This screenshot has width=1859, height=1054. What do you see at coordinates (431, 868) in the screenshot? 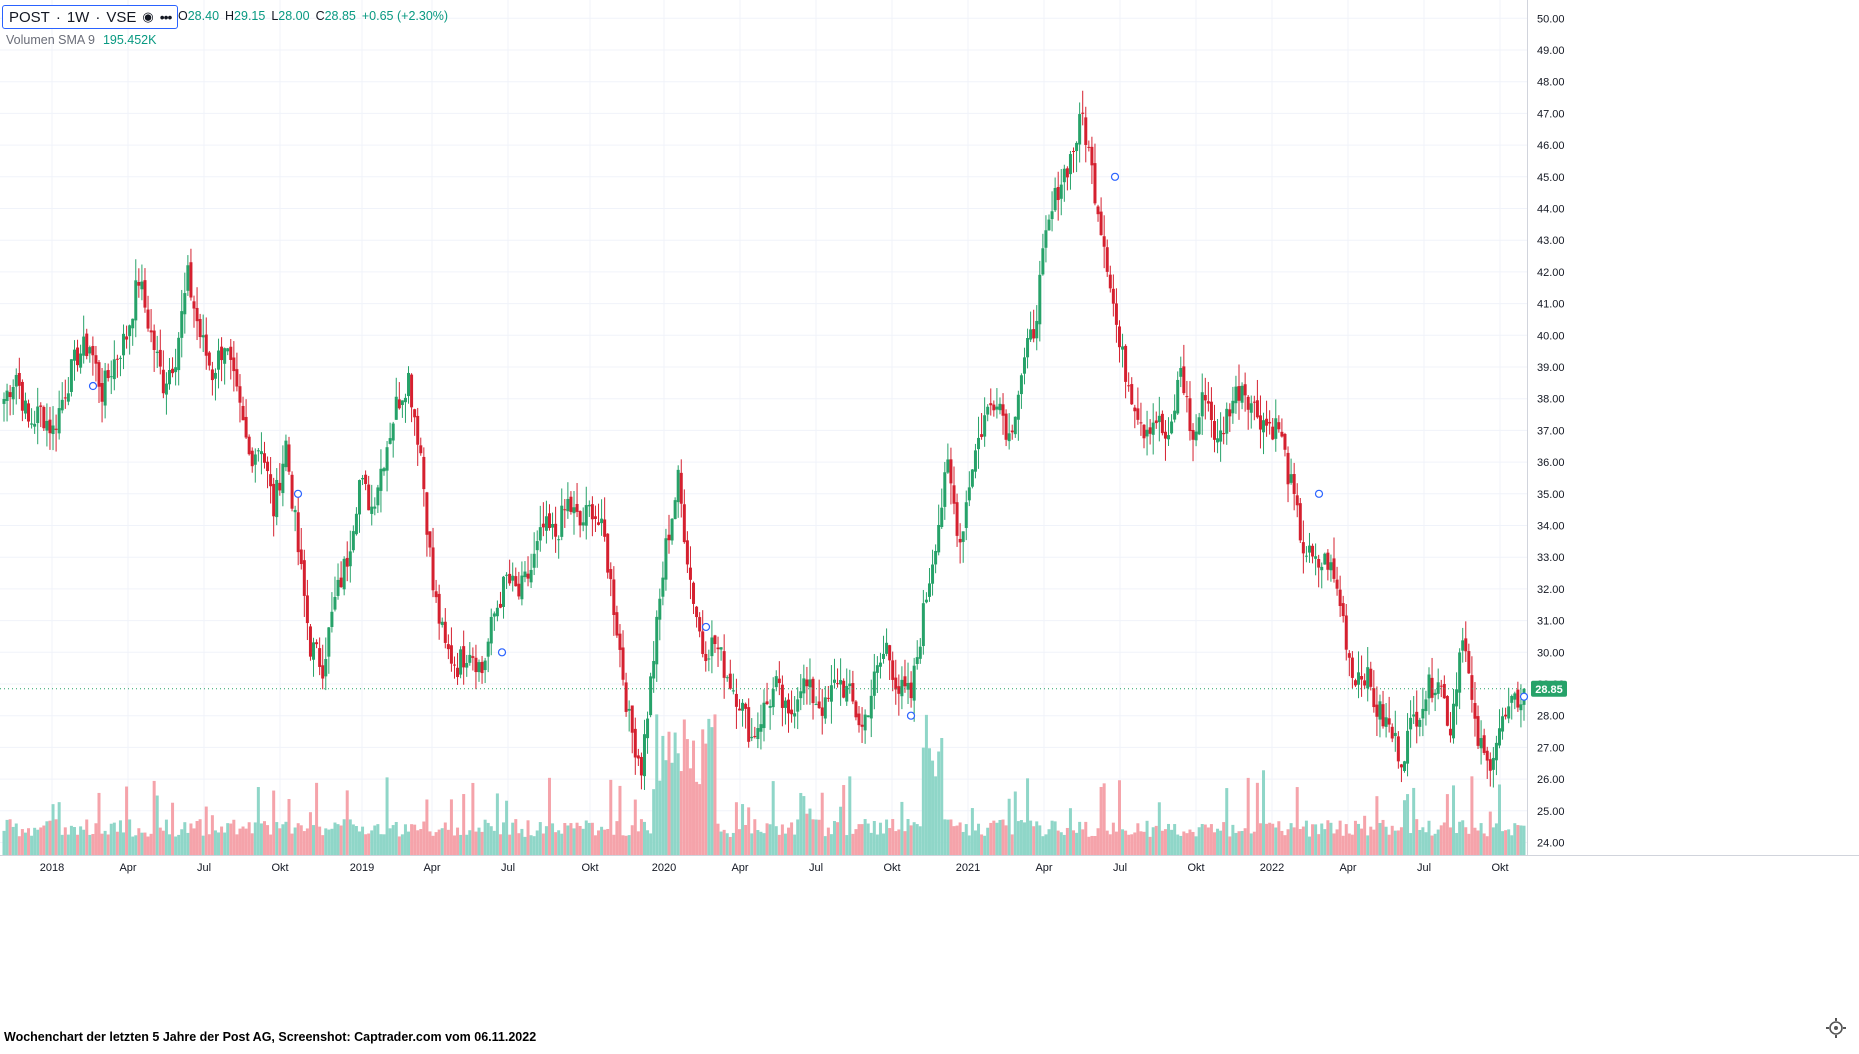
I see `x-tick-label: Apr` at bounding box center [431, 868].